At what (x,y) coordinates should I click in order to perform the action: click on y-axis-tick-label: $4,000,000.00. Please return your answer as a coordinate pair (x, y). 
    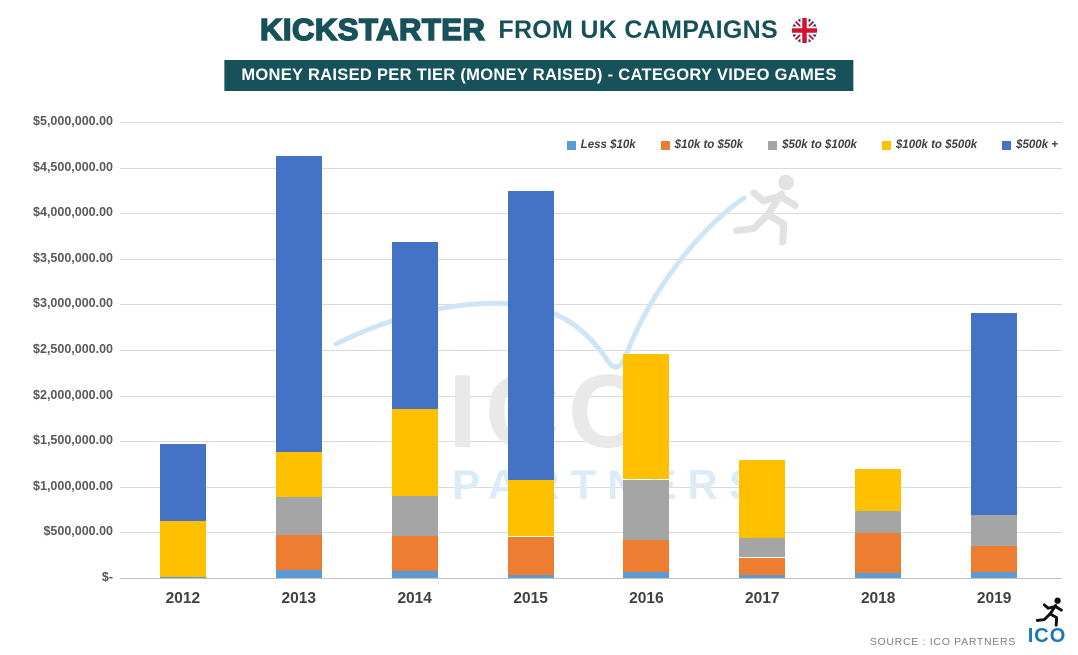
    Looking at the image, I should click on (73, 212).